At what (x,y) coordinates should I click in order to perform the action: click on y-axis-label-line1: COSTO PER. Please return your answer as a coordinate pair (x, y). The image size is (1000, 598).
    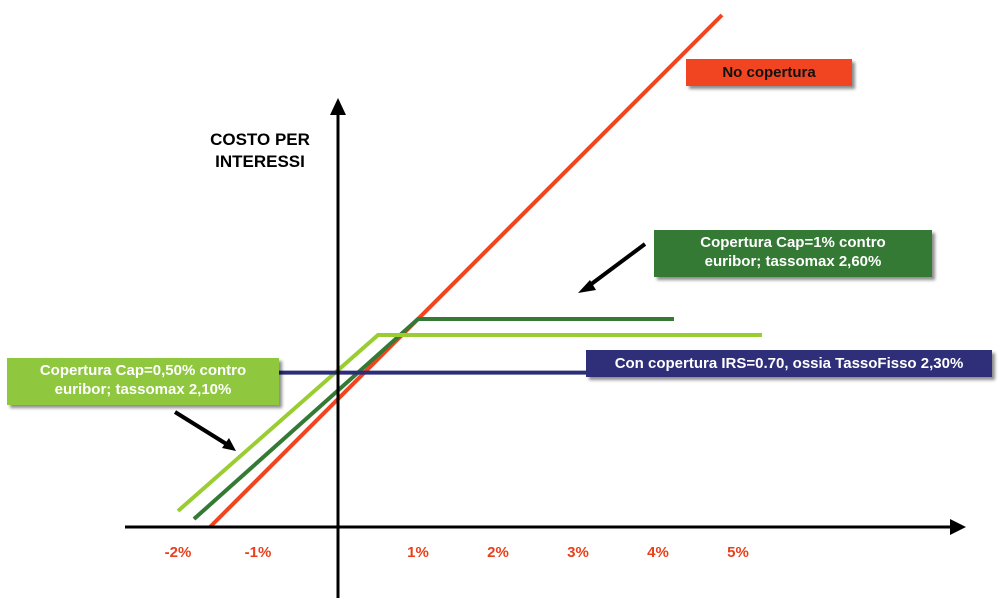
    Looking at the image, I should click on (260, 139).